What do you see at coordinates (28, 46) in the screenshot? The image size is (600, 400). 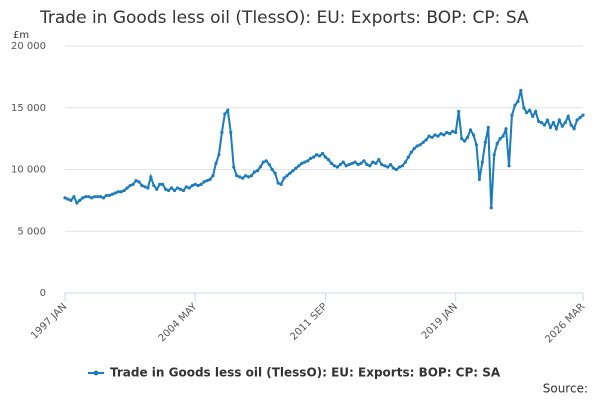 I see `y-tick-label: 20 000` at bounding box center [28, 46].